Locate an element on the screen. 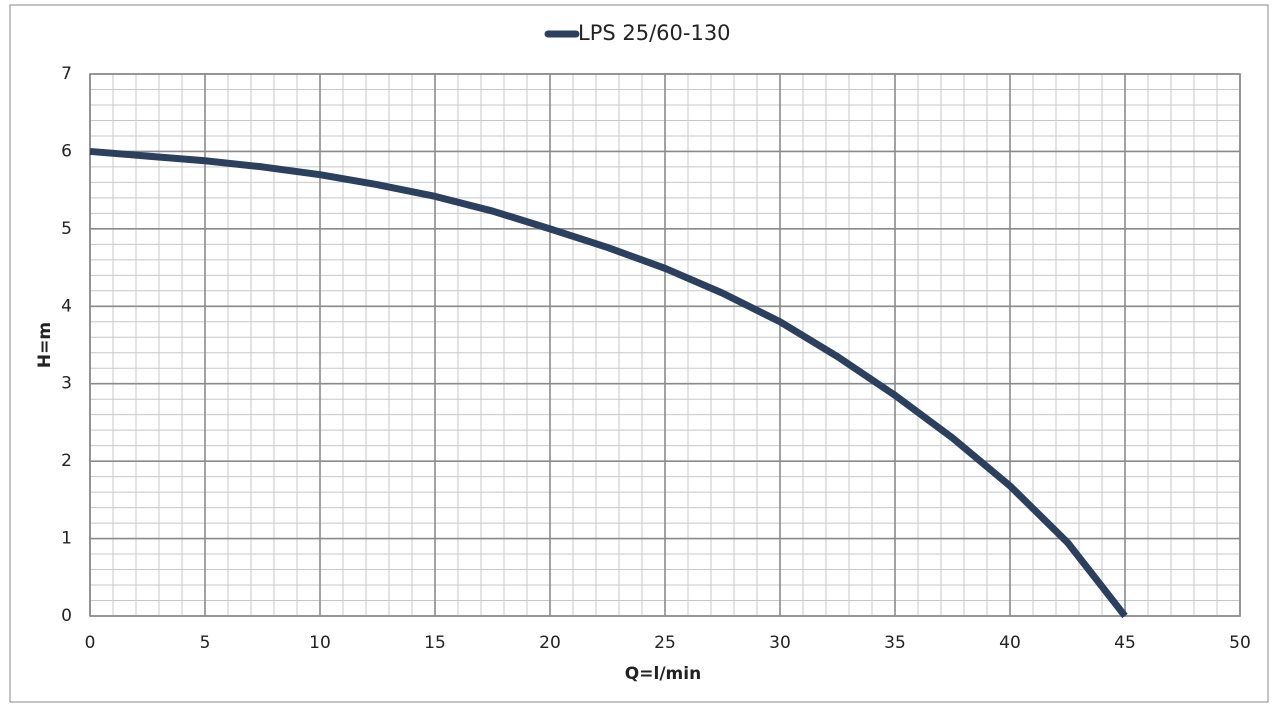 This screenshot has height=709, width=1276. y-tick-label: 1 is located at coordinates (66, 539).